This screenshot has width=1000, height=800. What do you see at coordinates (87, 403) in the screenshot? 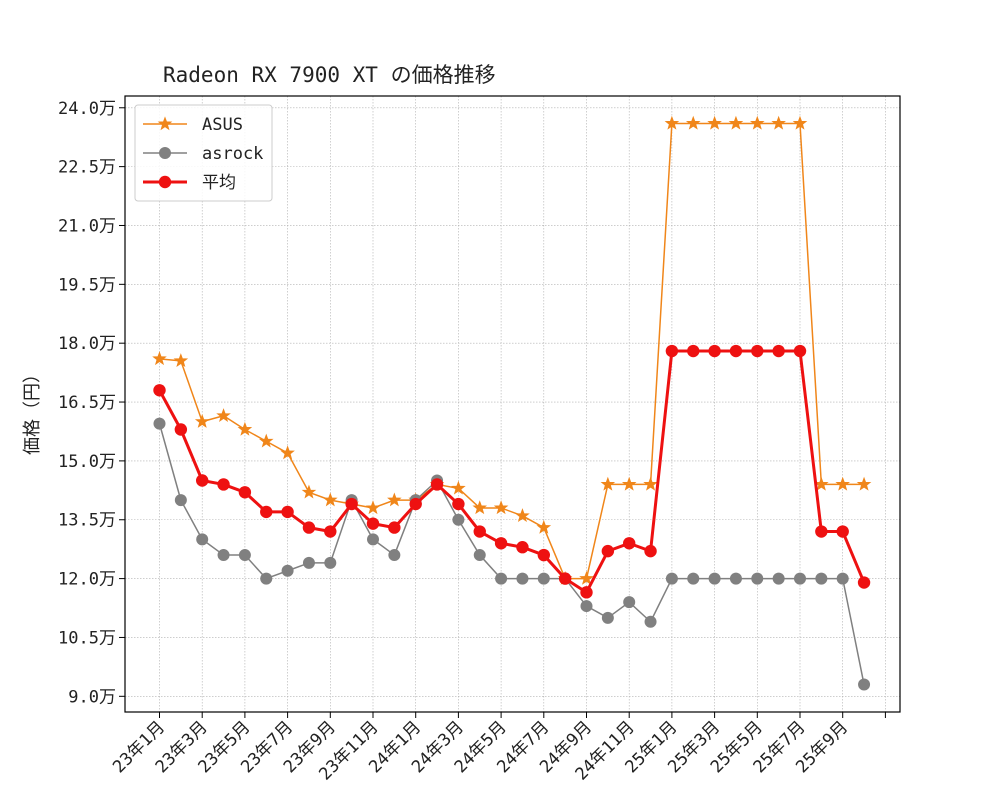
I see `y-tick-label: 16.5万` at bounding box center [87, 403].